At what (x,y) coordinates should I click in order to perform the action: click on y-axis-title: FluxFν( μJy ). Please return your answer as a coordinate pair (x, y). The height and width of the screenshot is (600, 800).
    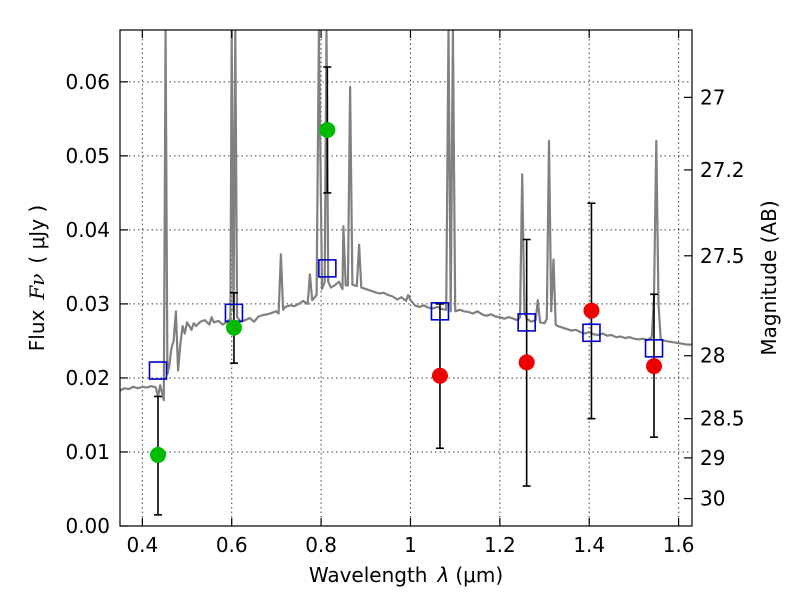
    Looking at the image, I should click on (37, 278).